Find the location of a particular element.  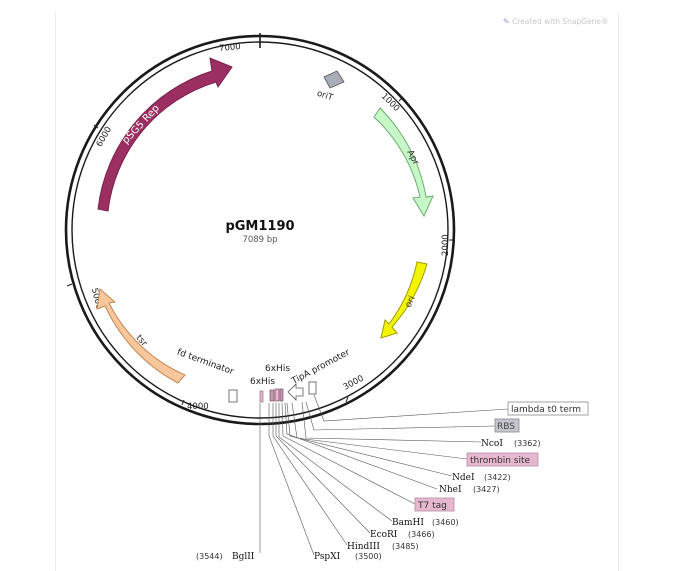

feature-block-c is located at coordinates (281, 395).